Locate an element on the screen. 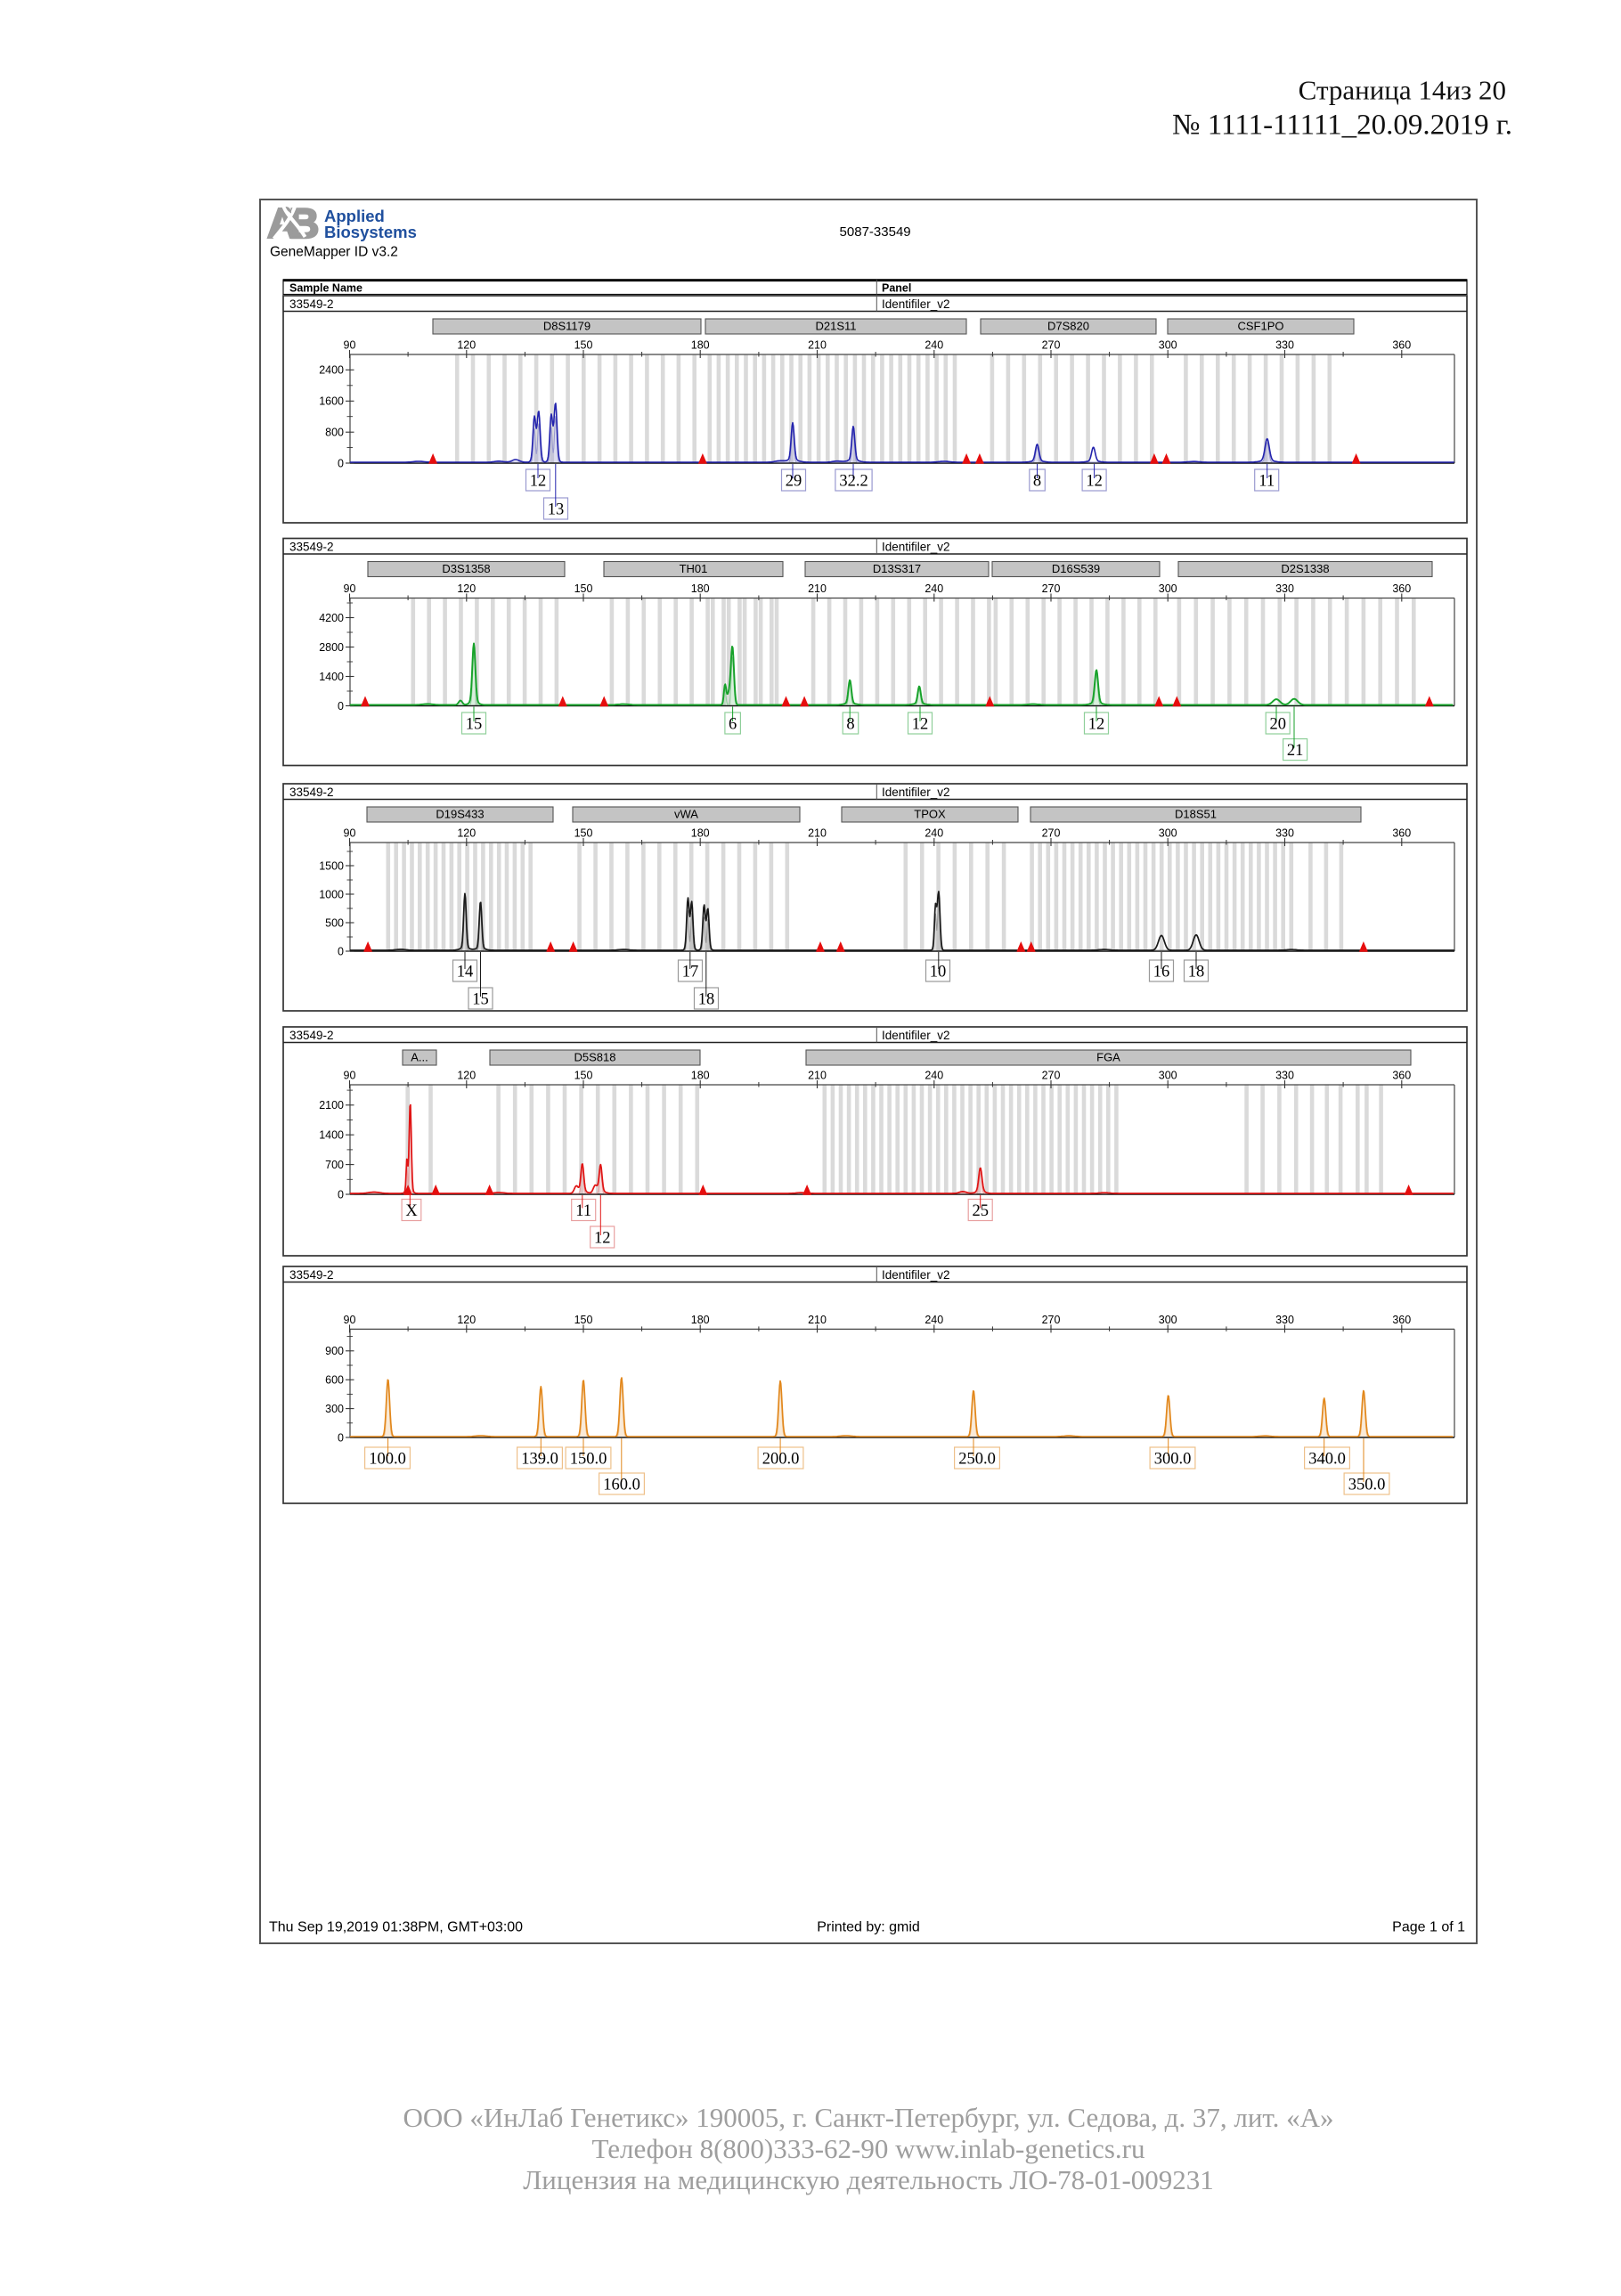 The image size is (1621, 2296). svg-text: TPOX is located at coordinates (930, 814).